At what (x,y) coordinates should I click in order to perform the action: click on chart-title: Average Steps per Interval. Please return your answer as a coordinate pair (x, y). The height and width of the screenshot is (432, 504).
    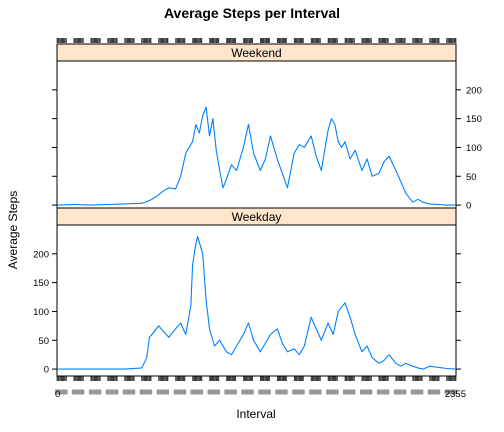
    Looking at the image, I should click on (252, 13).